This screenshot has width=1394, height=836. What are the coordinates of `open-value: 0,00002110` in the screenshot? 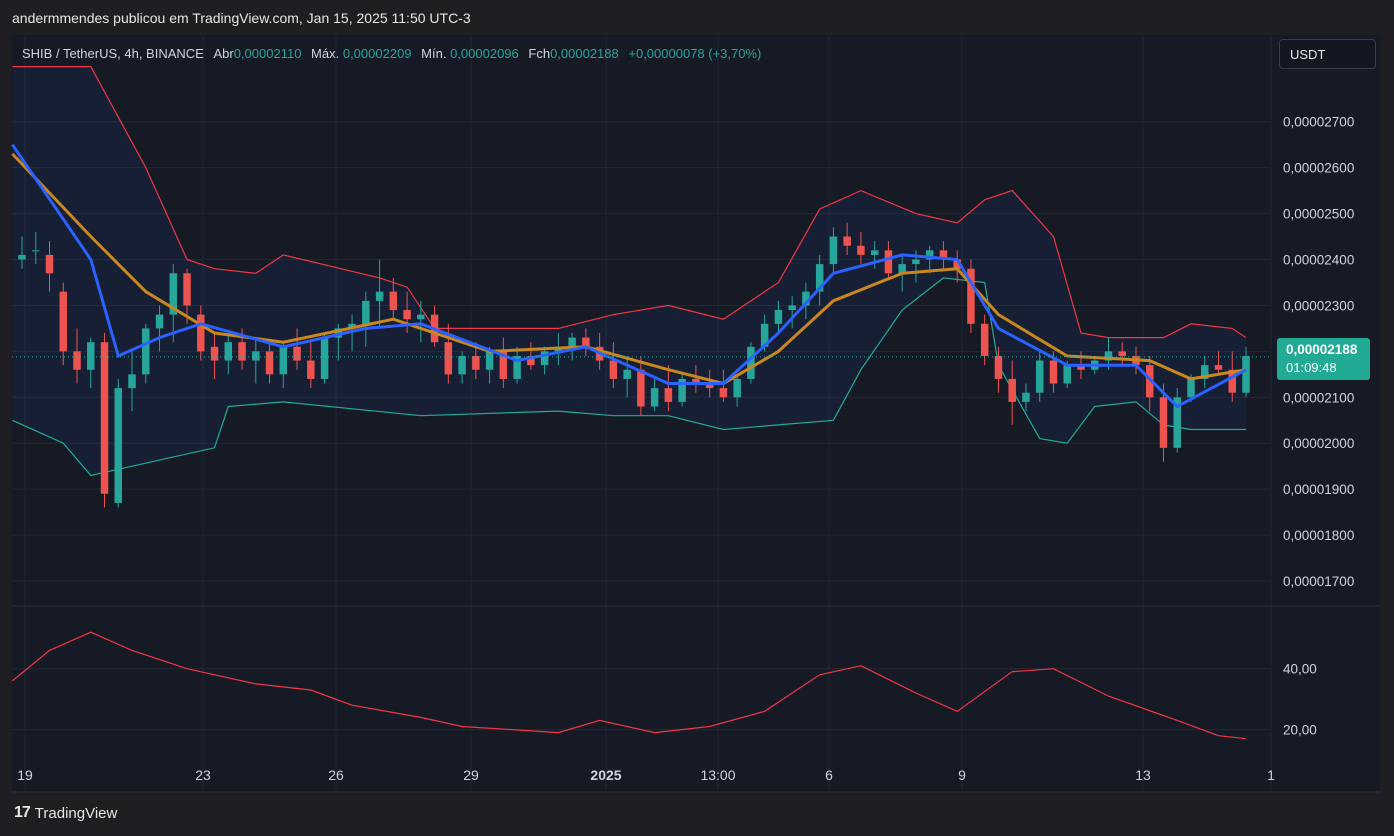 It's located at (267, 53).